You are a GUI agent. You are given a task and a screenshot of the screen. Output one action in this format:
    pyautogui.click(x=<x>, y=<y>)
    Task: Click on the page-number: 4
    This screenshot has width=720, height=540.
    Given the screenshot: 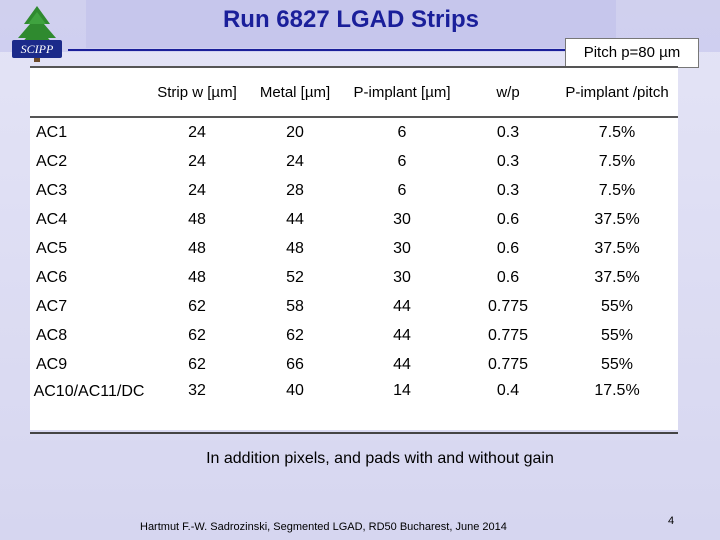 What is the action you would take?
    pyautogui.click(x=671, y=521)
    